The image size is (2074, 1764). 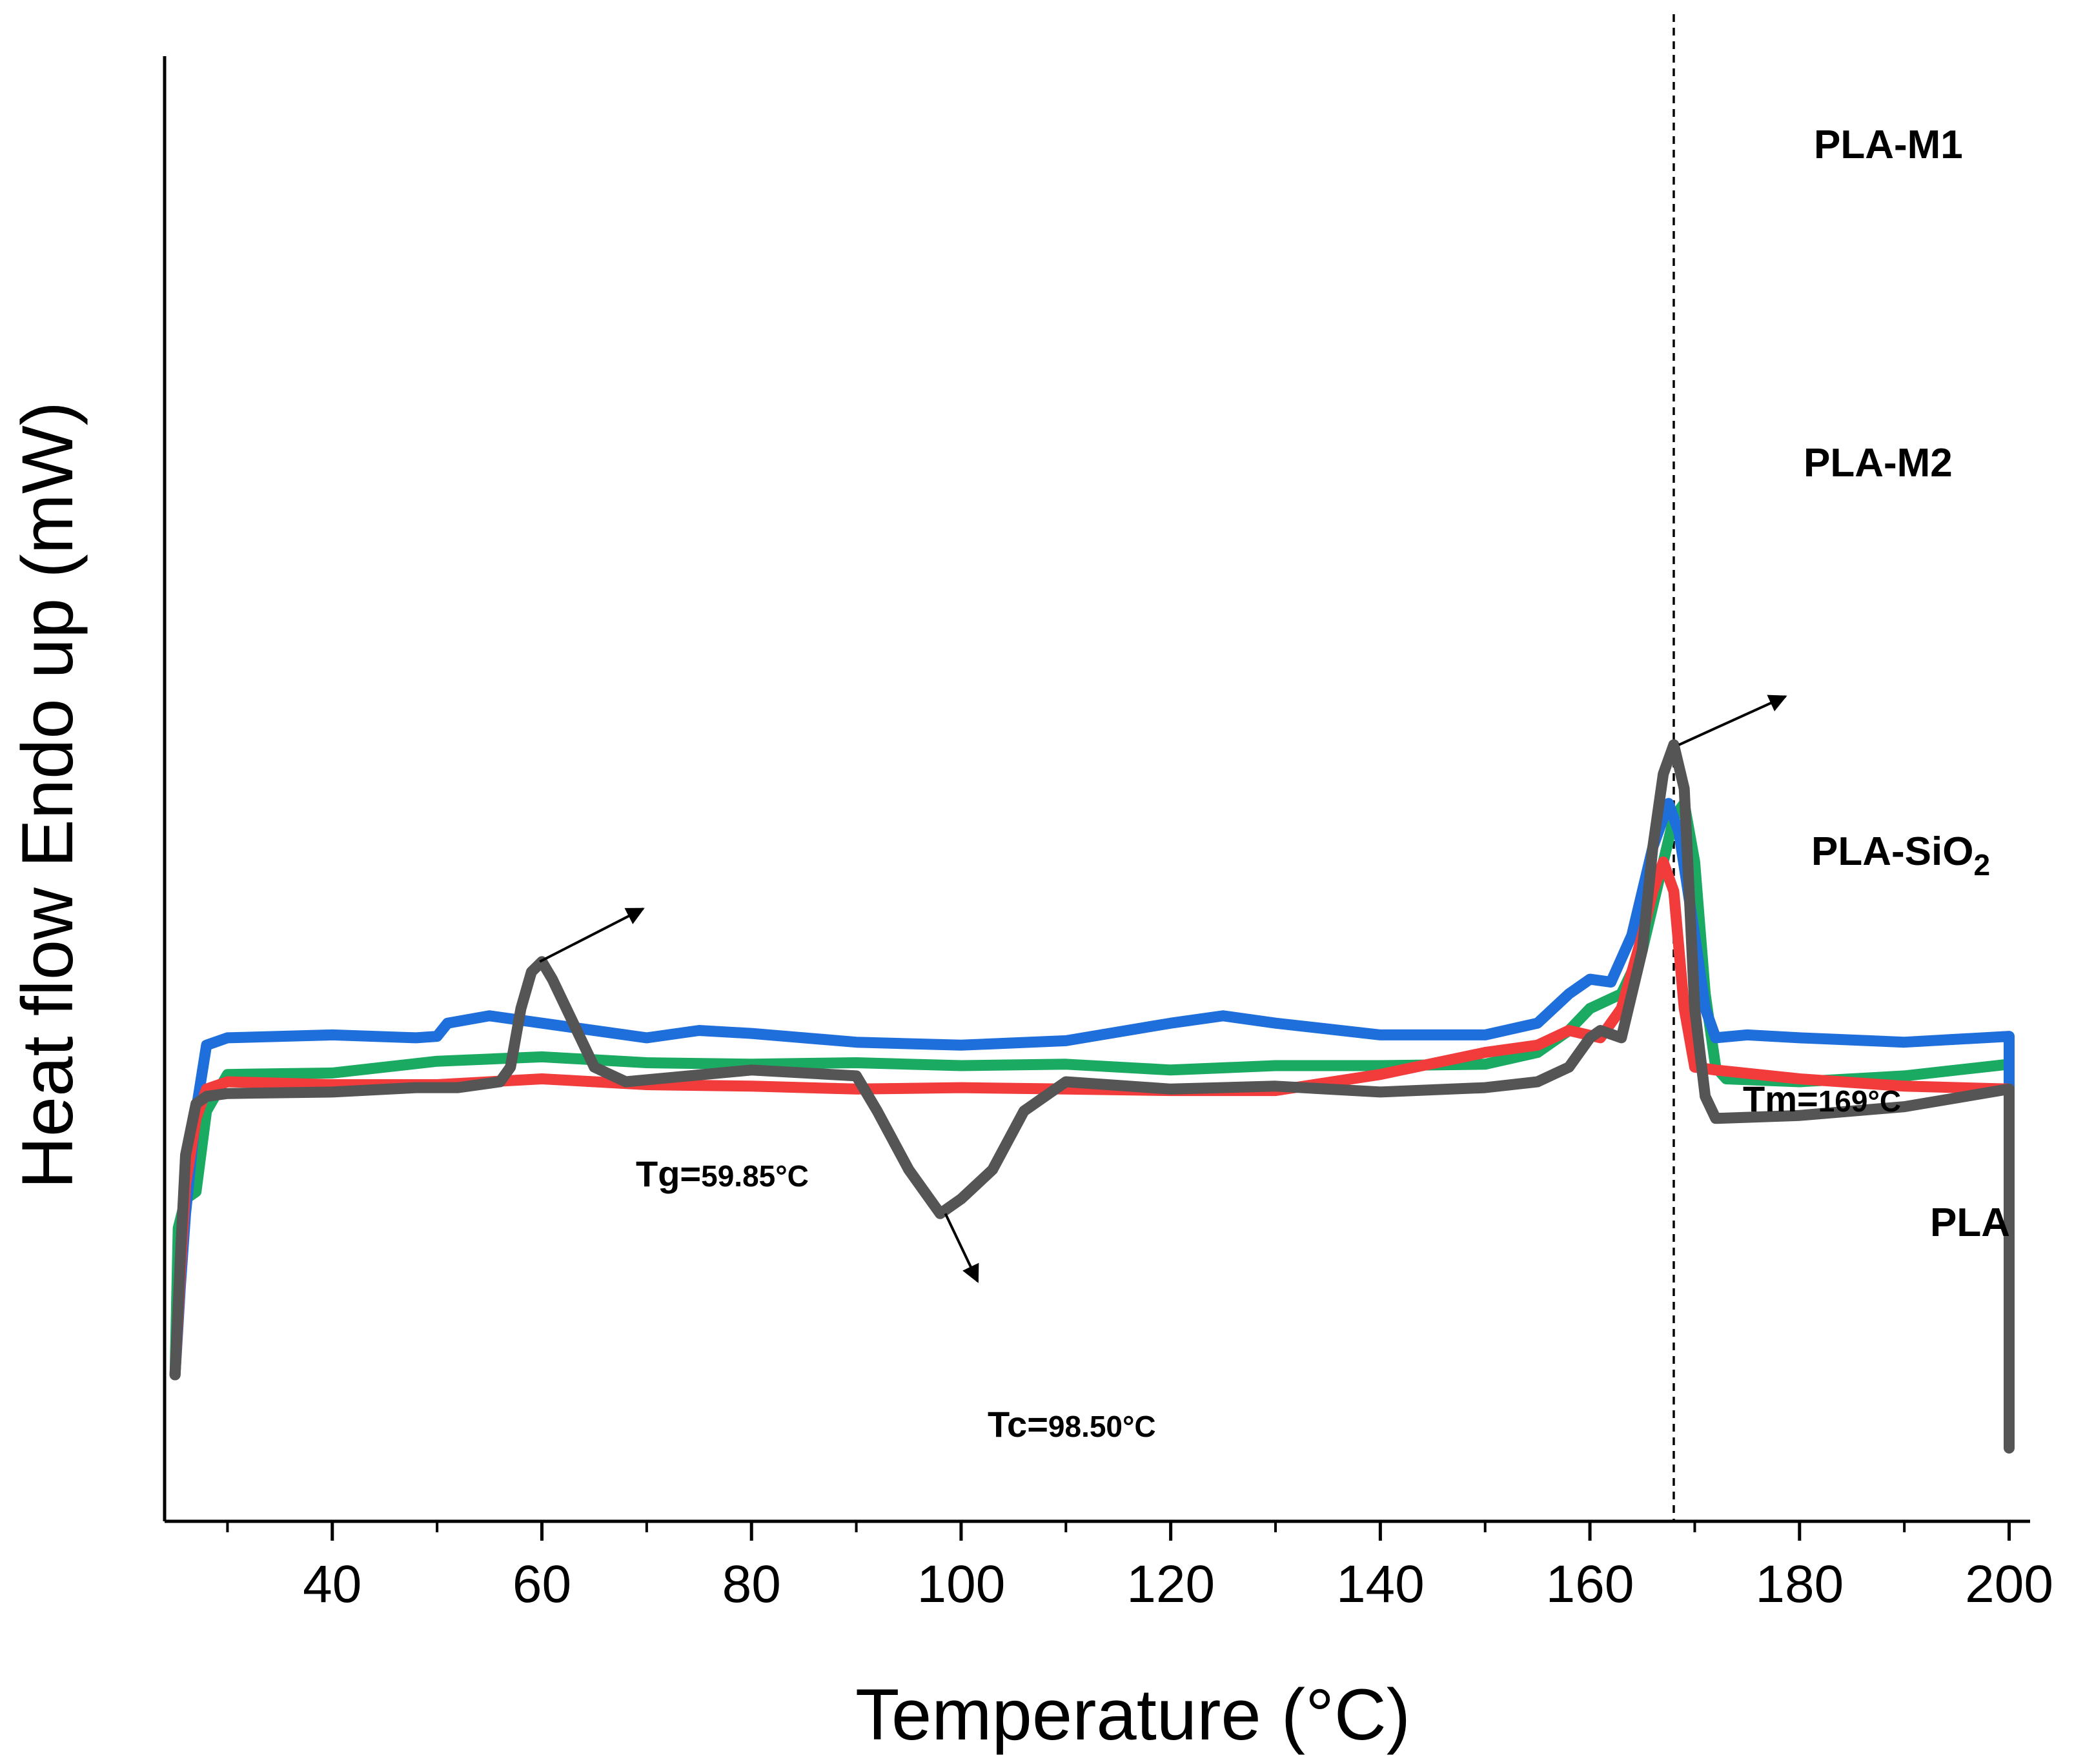 I want to click on annotation-tm-symbol: Tm=, so click(x=1780, y=1099).